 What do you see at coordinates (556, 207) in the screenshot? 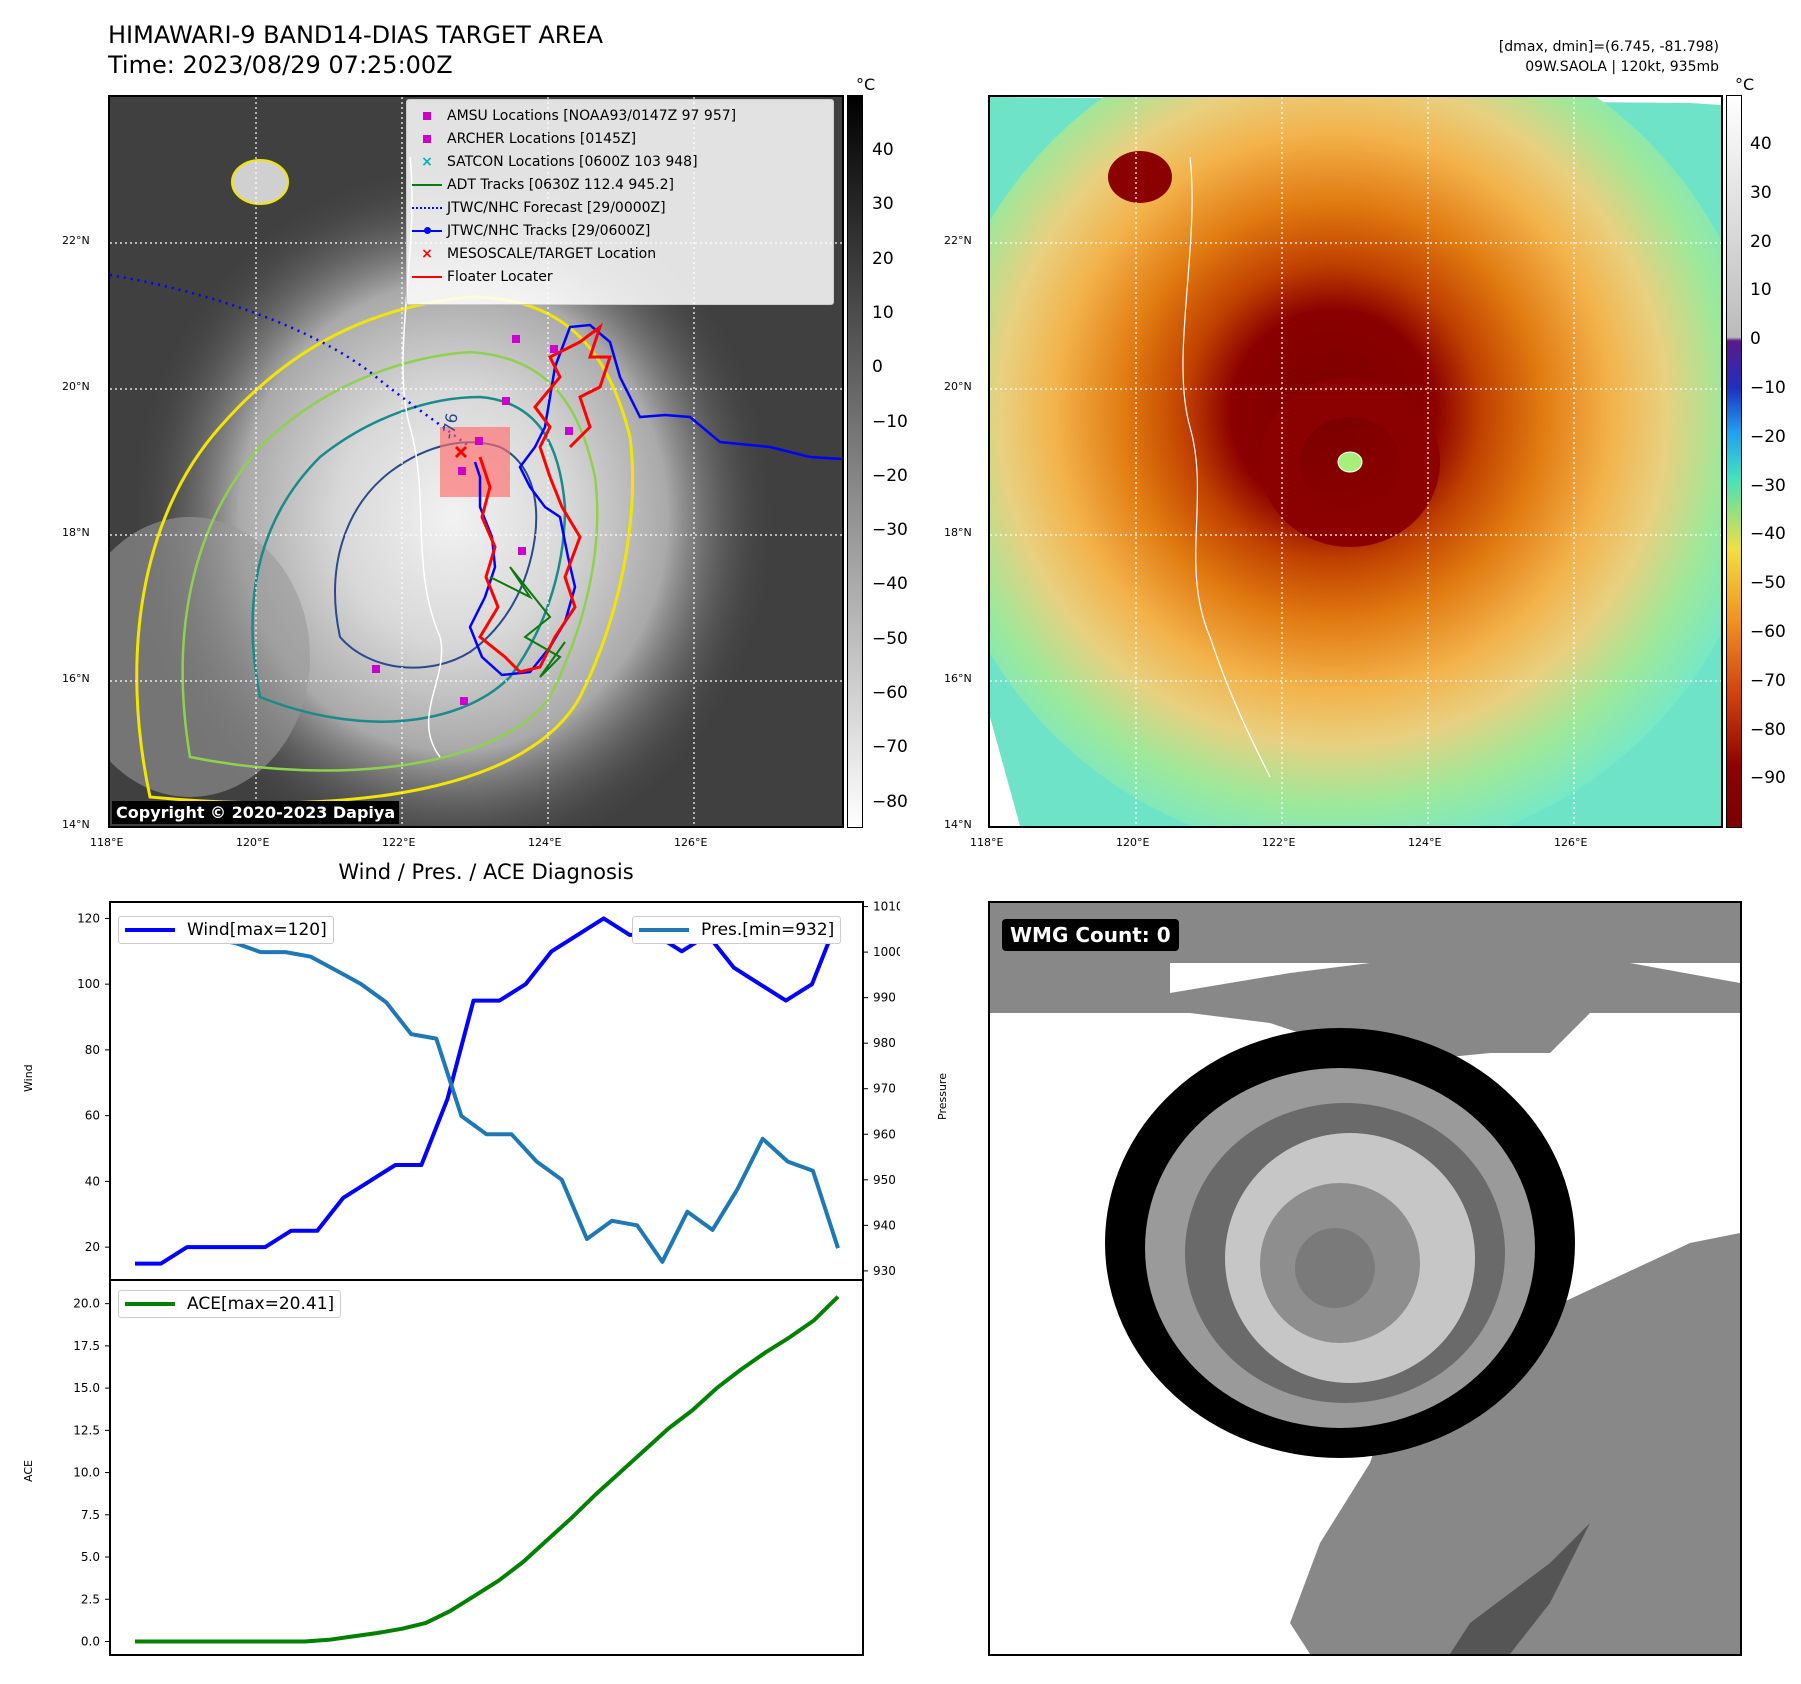
I see `legend-label: JTWC/NHC Forecast [29/0000Z]` at bounding box center [556, 207].